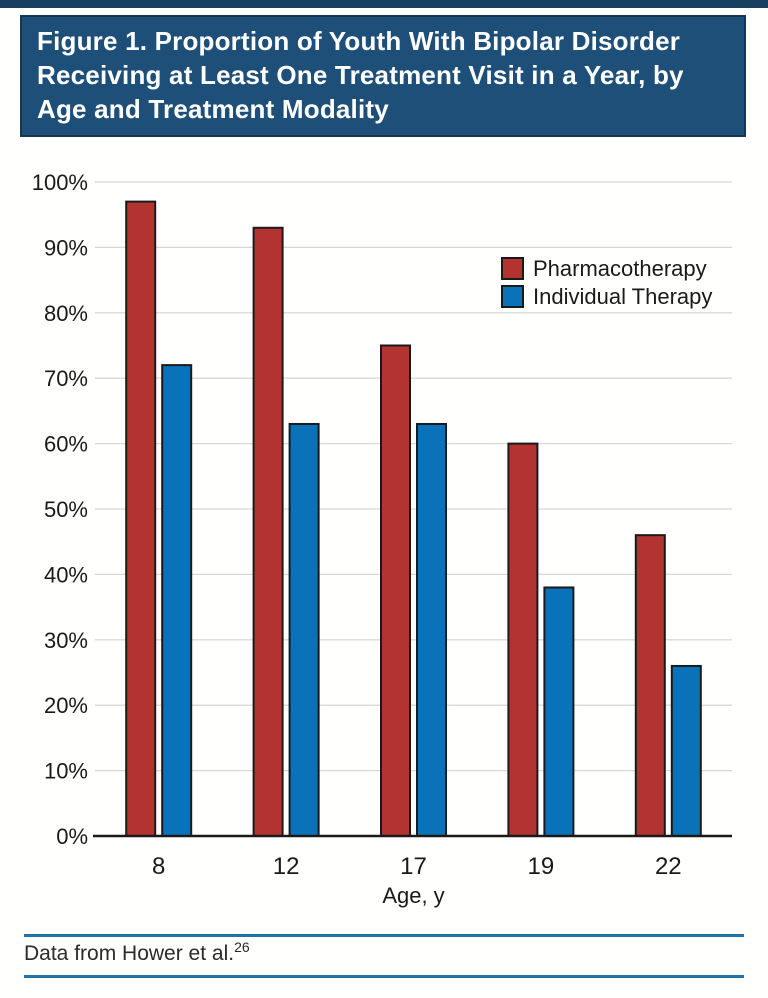 This screenshot has width=768, height=998. Describe the element at coordinates (66, 771) in the screenshot. I see `y-tick-label-10: 10%` at that location.